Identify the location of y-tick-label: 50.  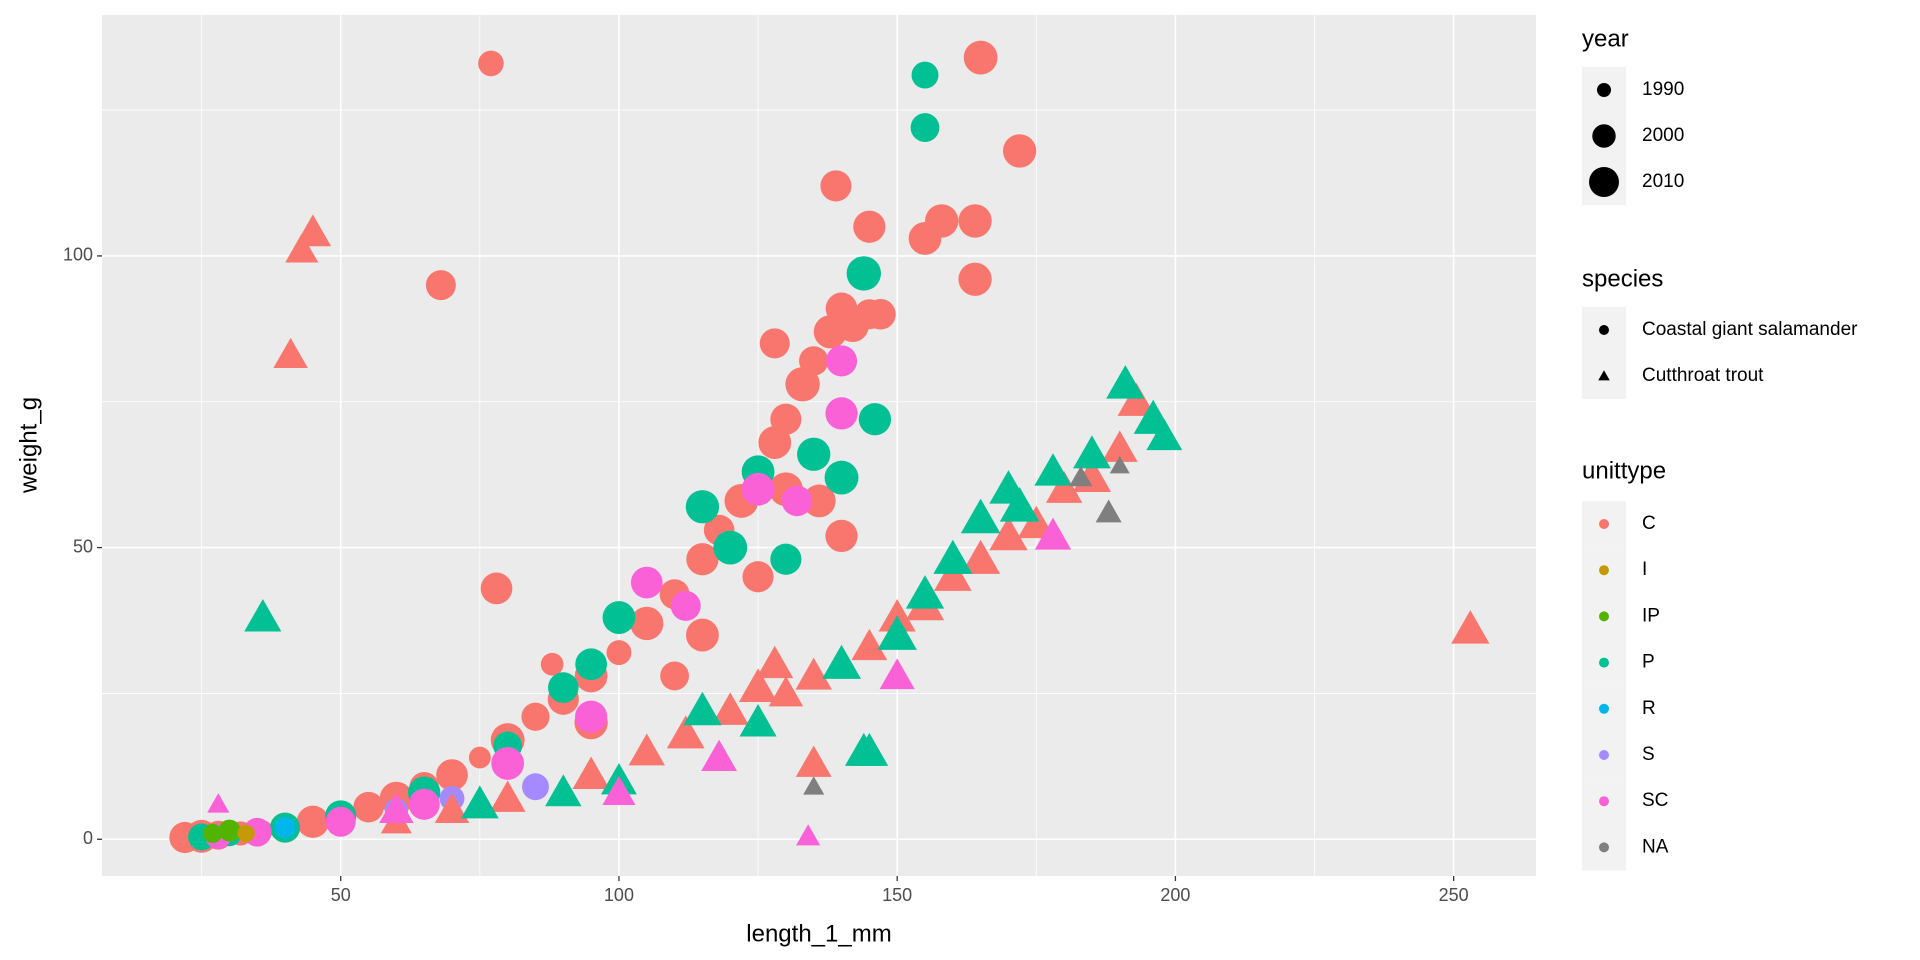
(83, 546).